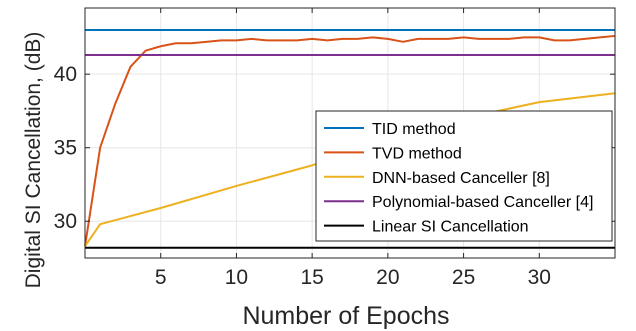 This screenshot has width=636, height=331. What do you see at coordinates (463, 277) in the screenshot?
I see `x-tick-label: 25` at bounding box center [463, 277].